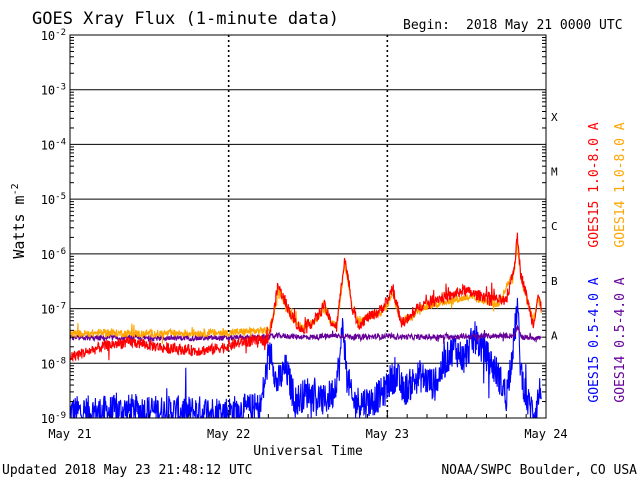  I want to click on y-tick-exponent: -7, so click(60, 307).